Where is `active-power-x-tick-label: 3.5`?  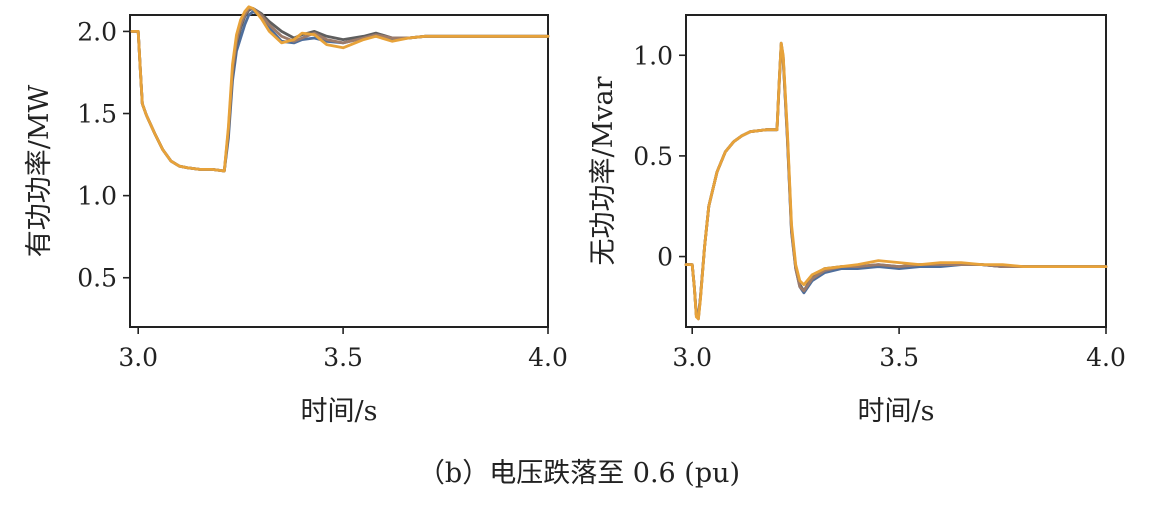 active-power-x-tick-label: 3.5 is located at coordinates (343, 357).